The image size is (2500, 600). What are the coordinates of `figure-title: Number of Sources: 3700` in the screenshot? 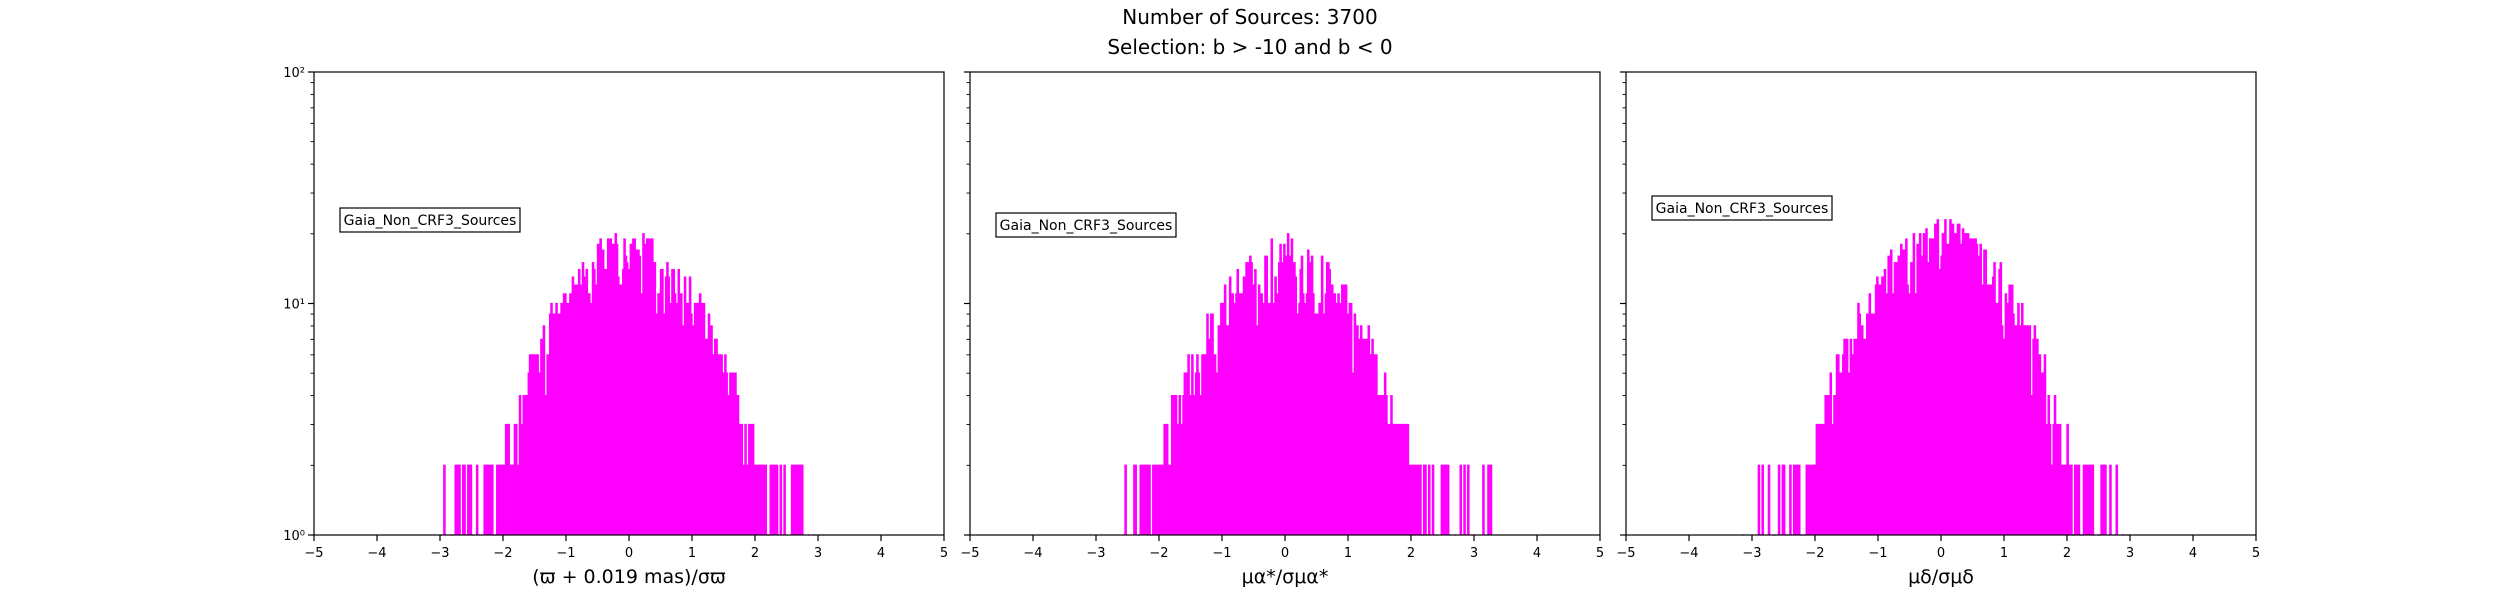 It's located at (1250, 17).